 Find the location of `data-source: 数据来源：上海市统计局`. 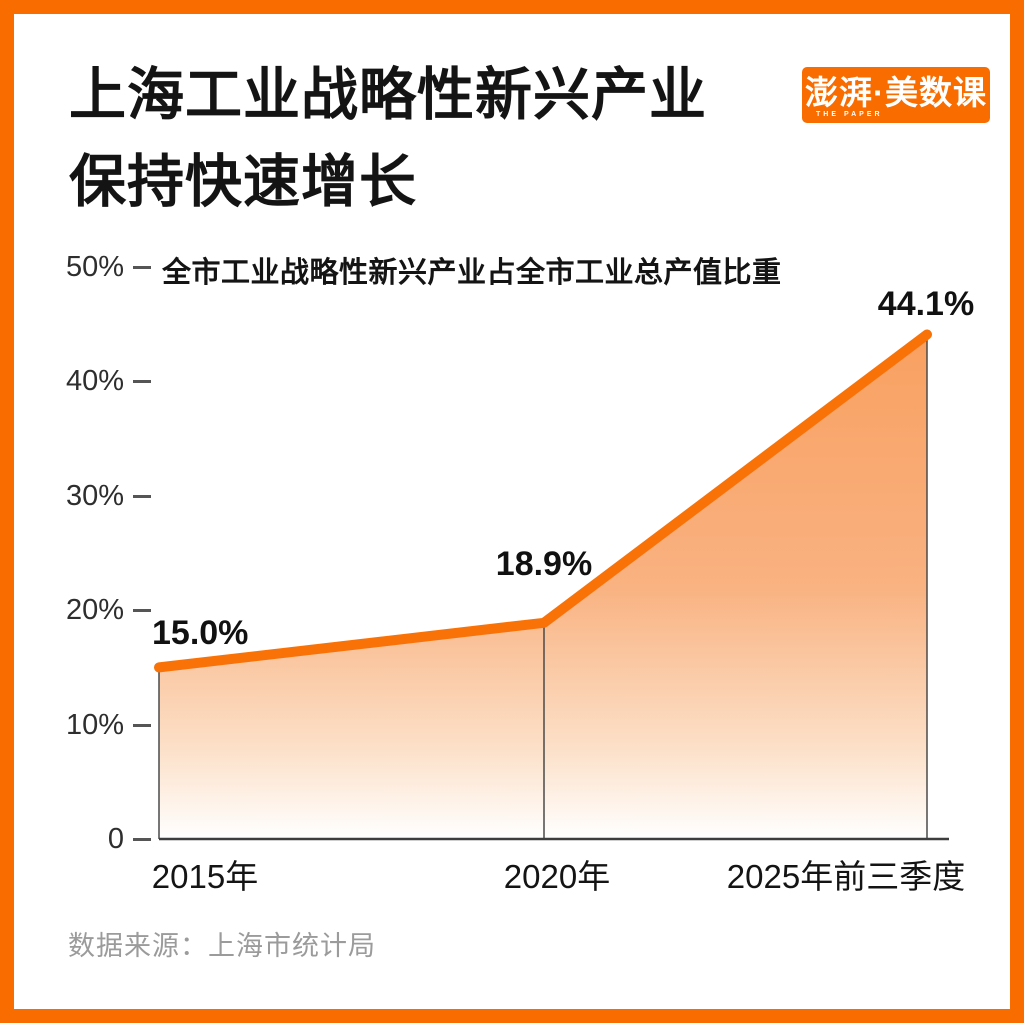

data-source: 数据来源：上海市统计局 is located at coordinates (222, 946).